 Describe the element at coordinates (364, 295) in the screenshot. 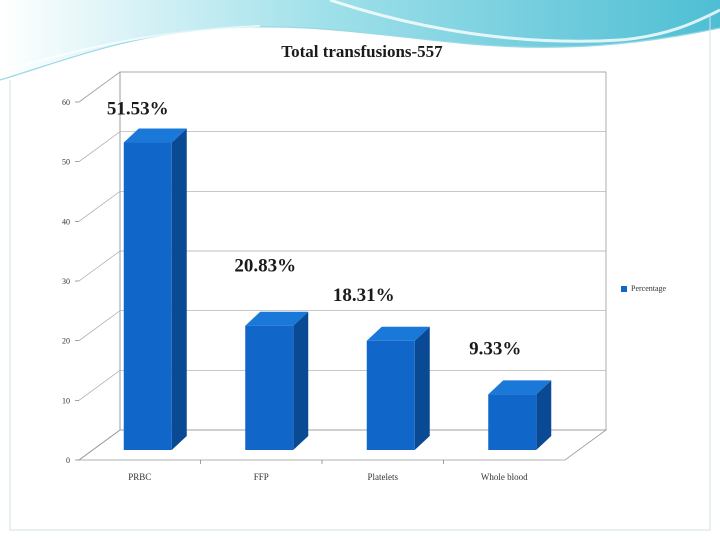

I see `data-label: 18.31%` at that location.